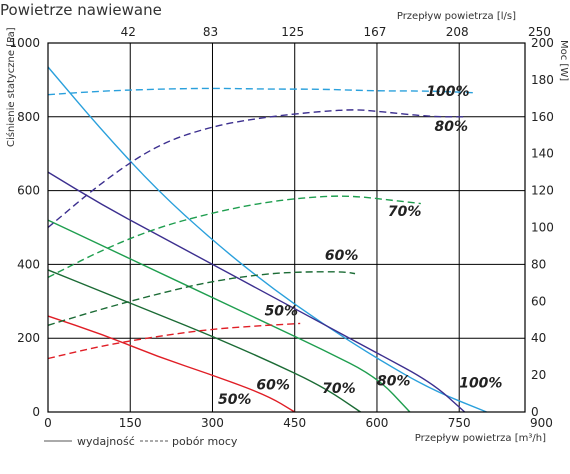 Image resolution: width=570 pixels, height=474 pixels. What do you see at coordinates (542, 228) in the screenshot?
I see `y-right-tick-label: 100` at bounding box center [542, 228].